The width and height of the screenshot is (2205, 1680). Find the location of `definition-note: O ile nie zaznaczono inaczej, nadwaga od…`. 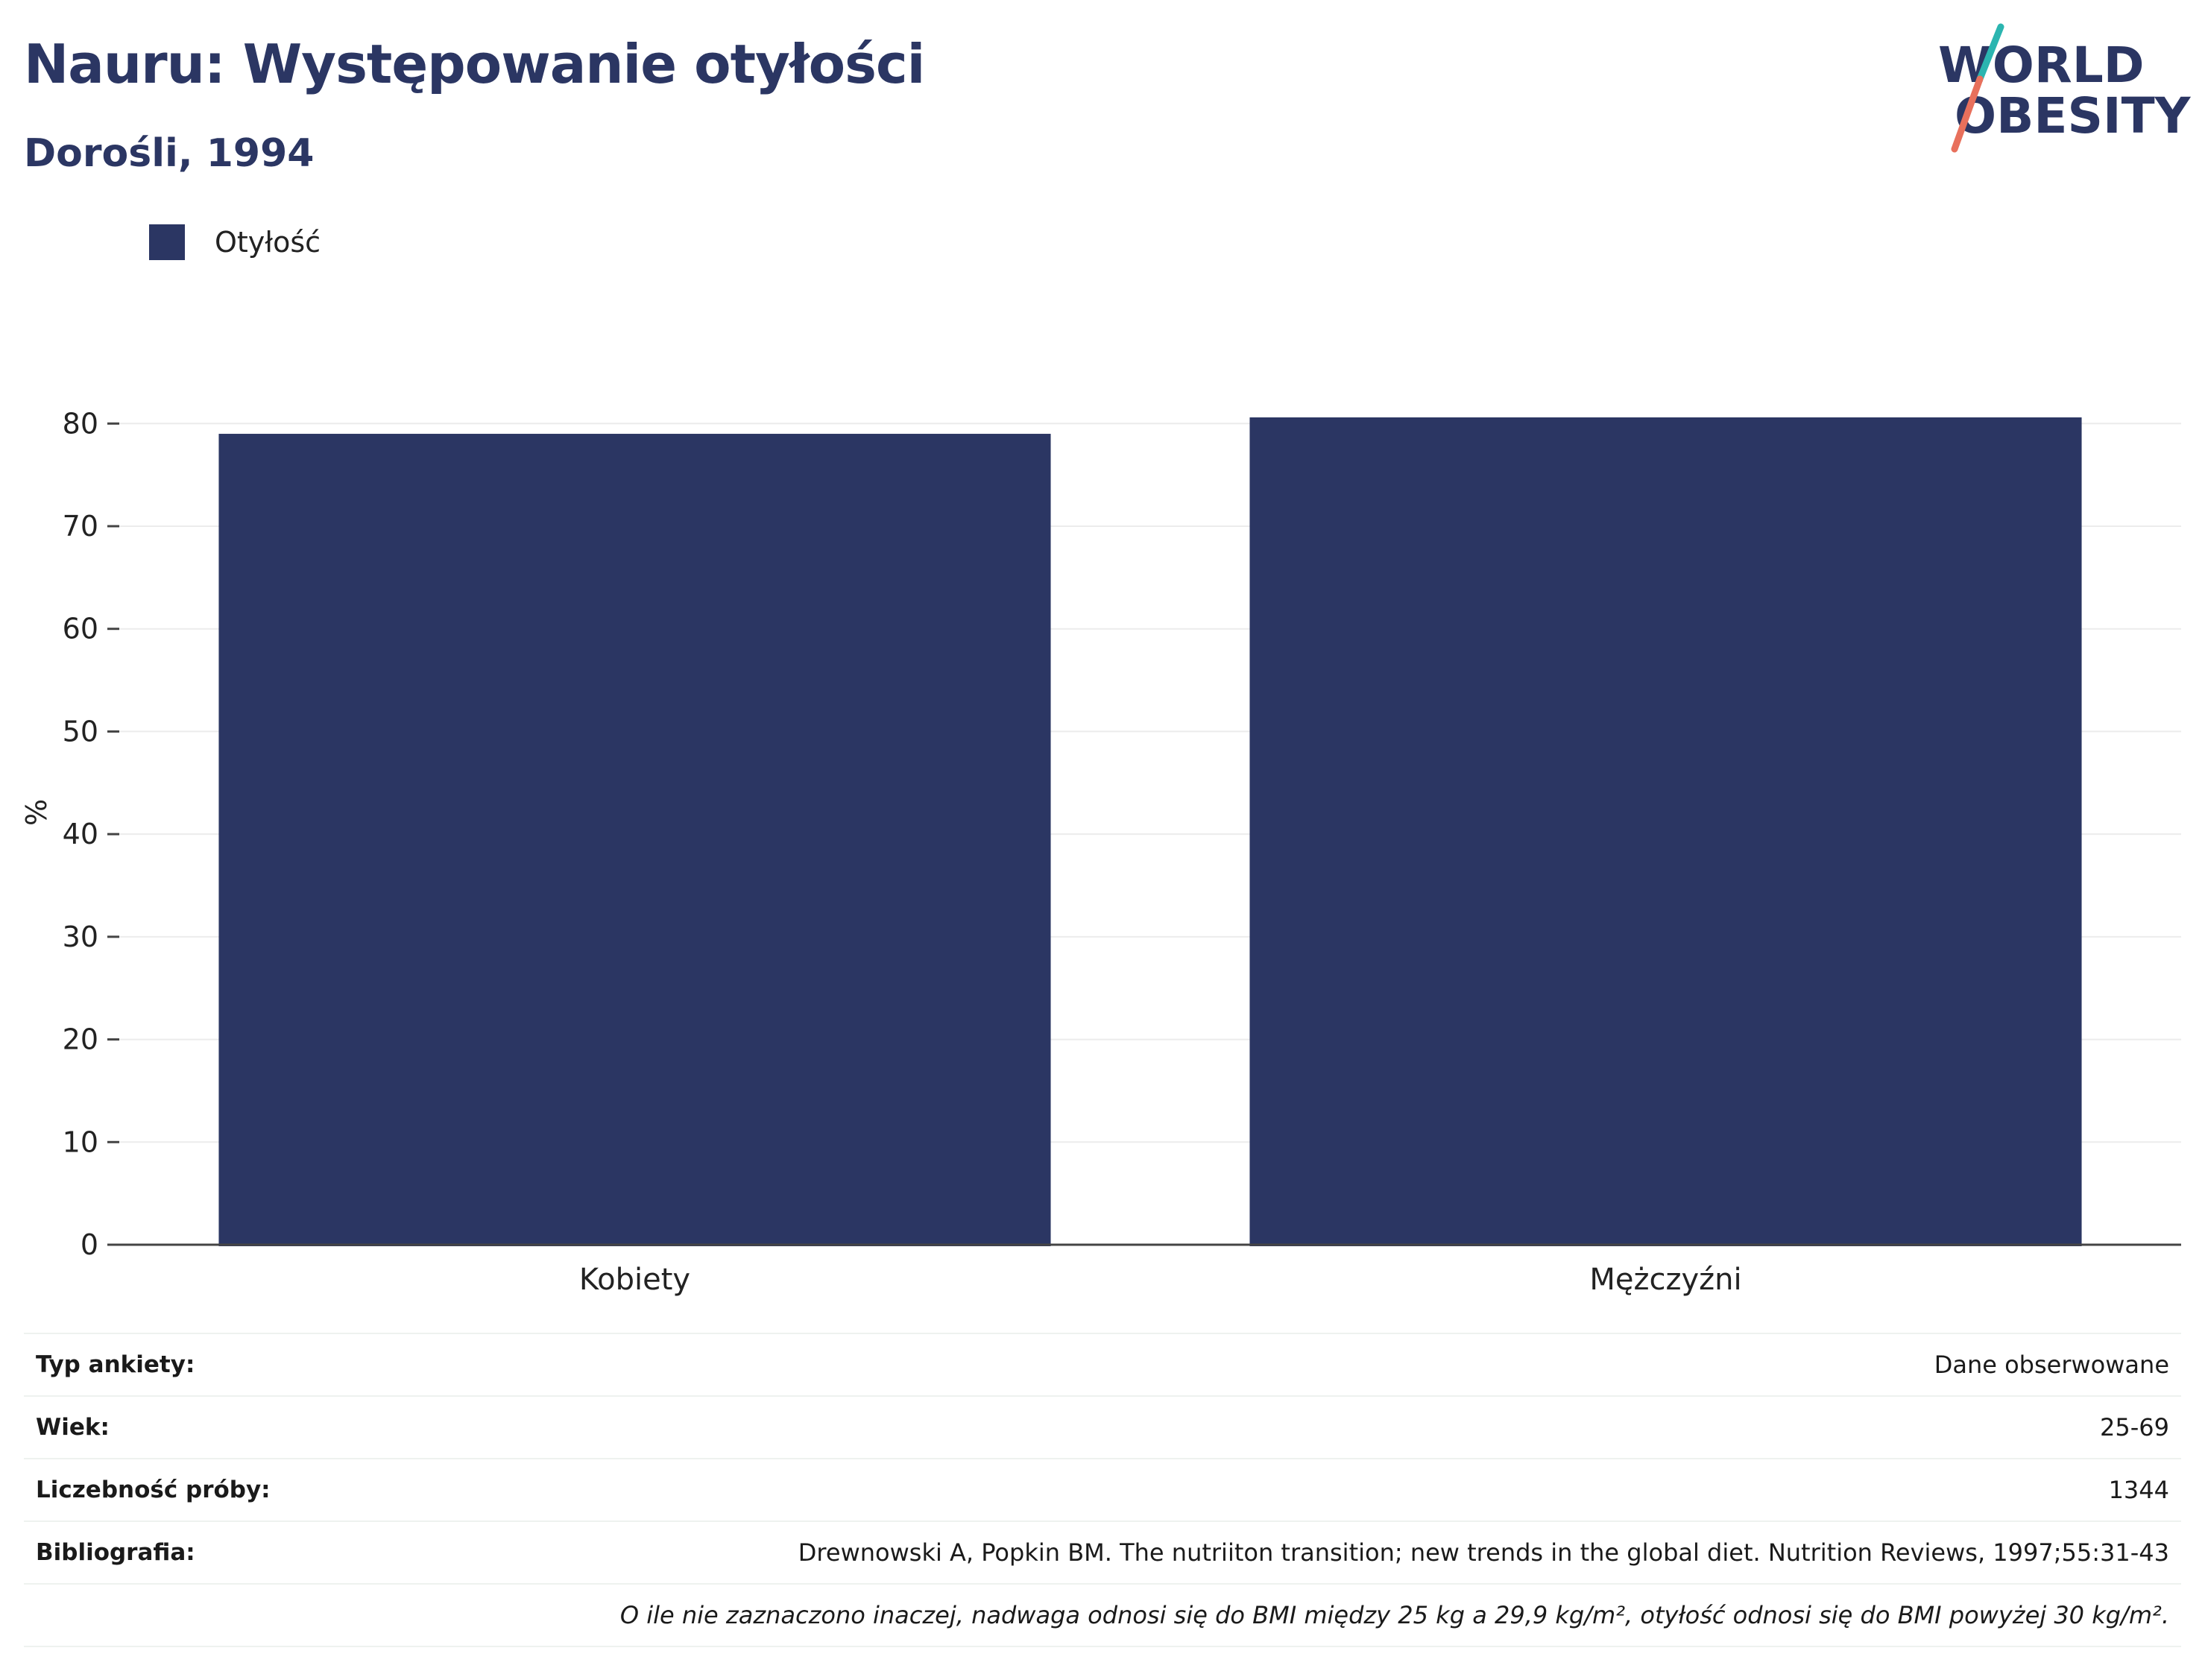

definition-note: O ile nie zaznaczono inaczej, nadwaga od… is located at coordinates (1102, 1615).